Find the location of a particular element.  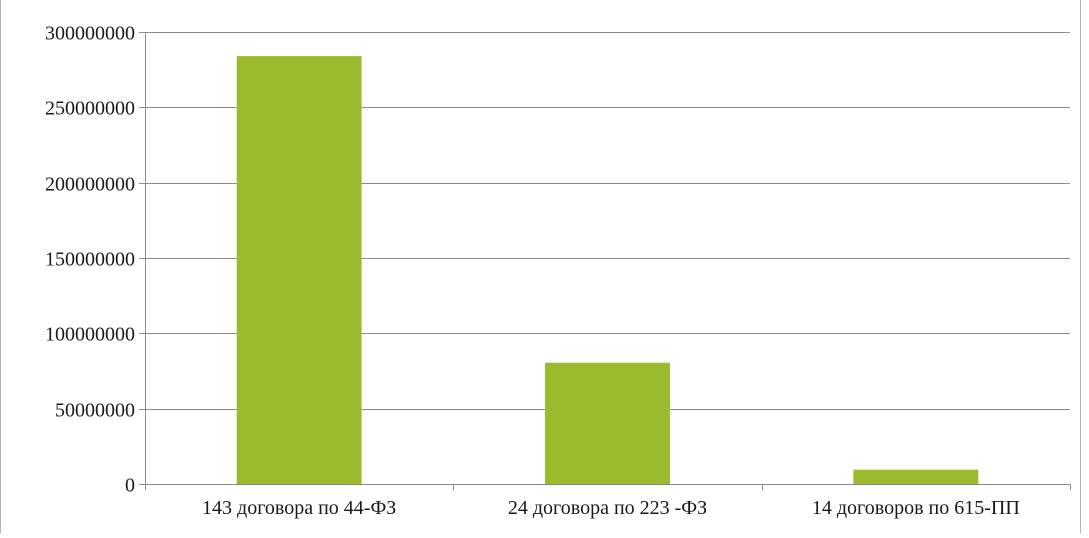

x-tick-label: 143 договора по 44-ФЗ is located at coordinates (299, 508).